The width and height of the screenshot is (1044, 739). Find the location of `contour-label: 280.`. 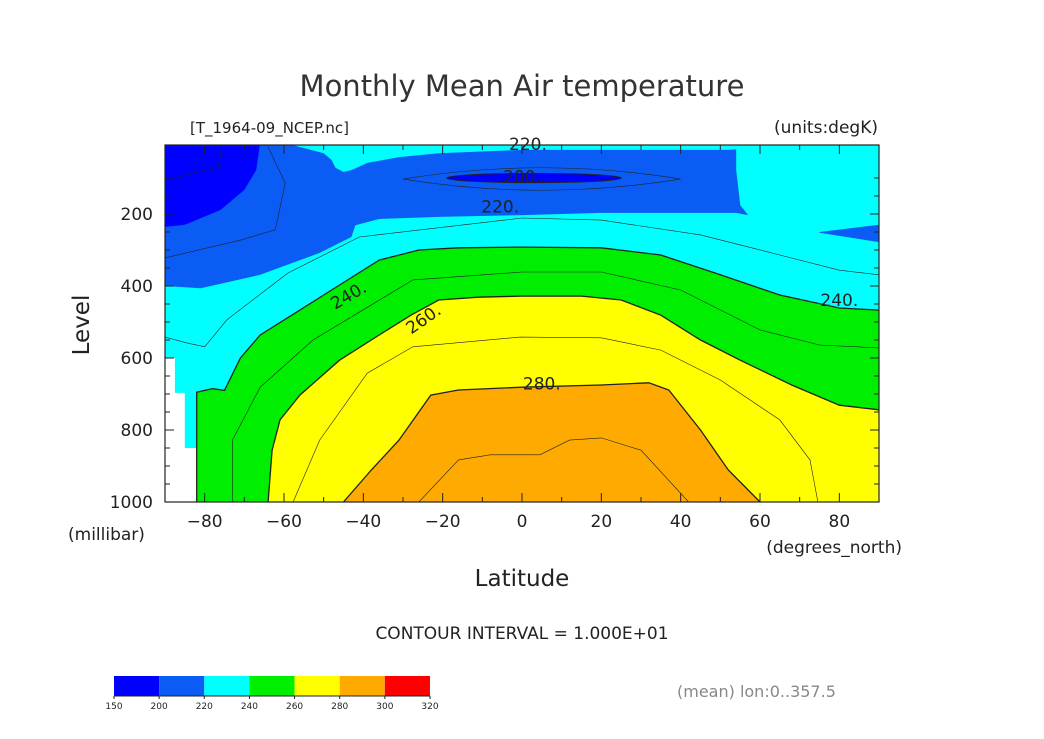

contour-label: 280. is located at coordinates (542, 385).